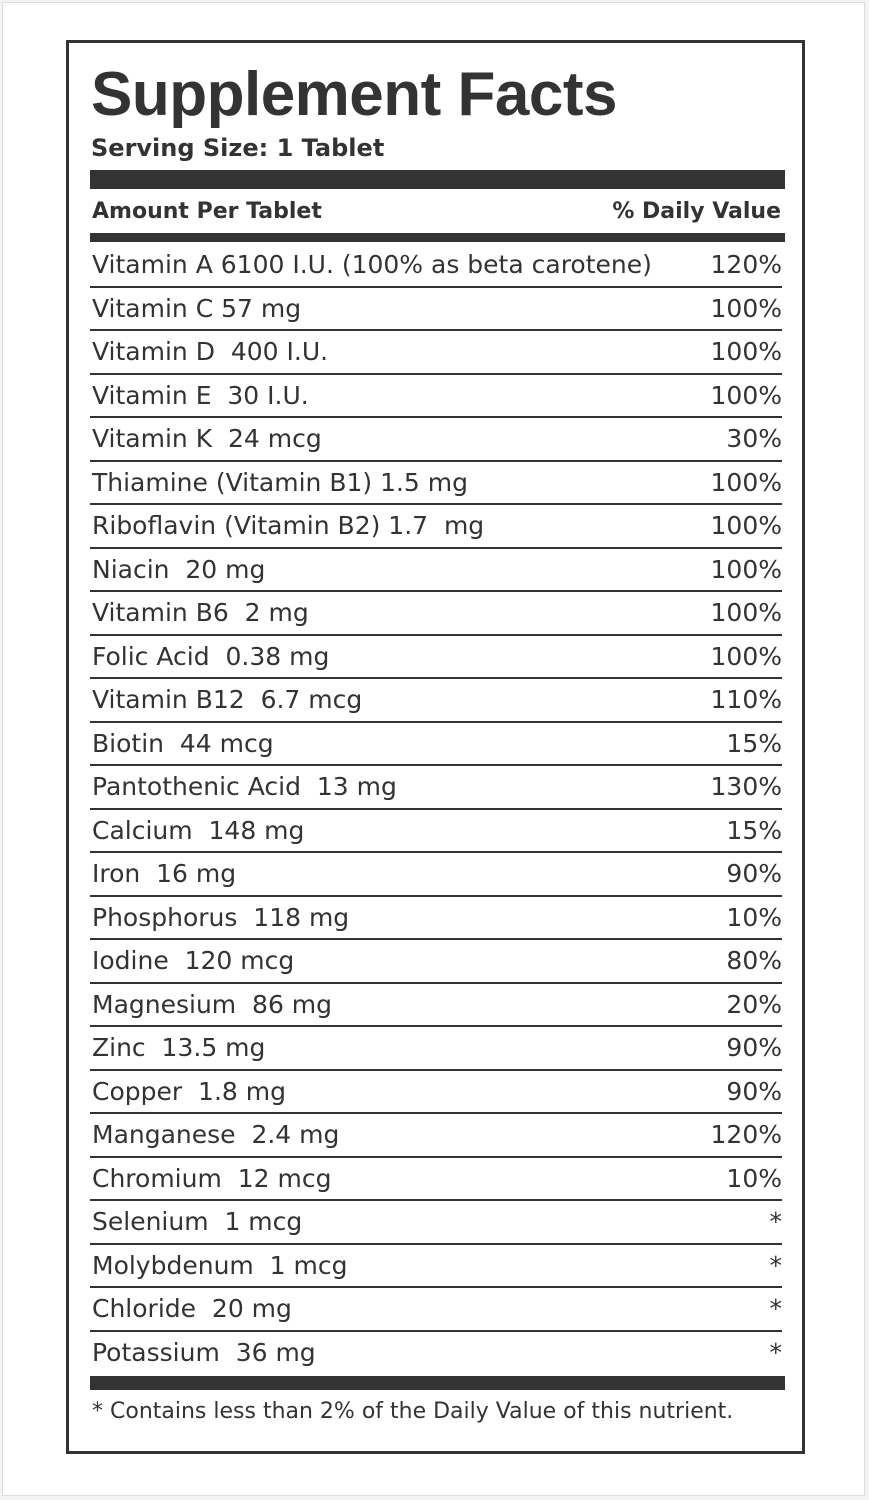 The width and height of the screenshot is (869, 1500). Describe the element at coordinates (436, 1310) in the screenshot. I see `nutrient-row: Chloride 20 mg *` at that location.